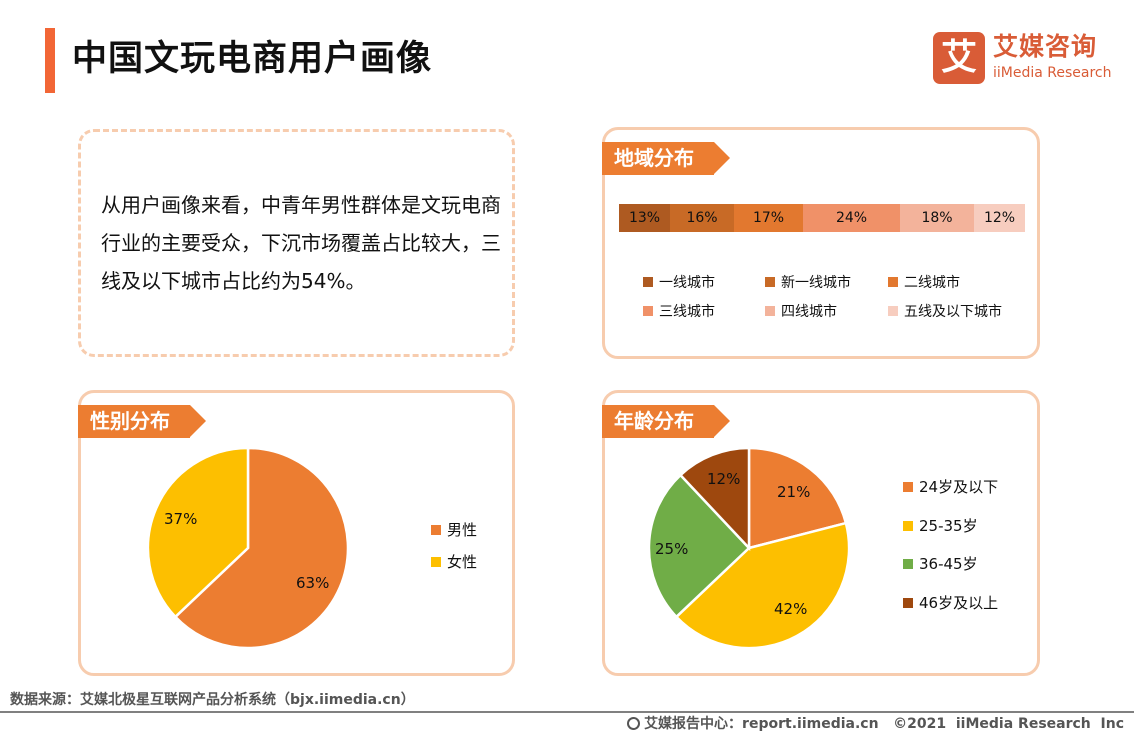 This screenshot has width=1134, height=737. What do you see at coordinates (454, 562) in the screenshot?
I see `legend-item: 女性` at bounding box center [454, 562].